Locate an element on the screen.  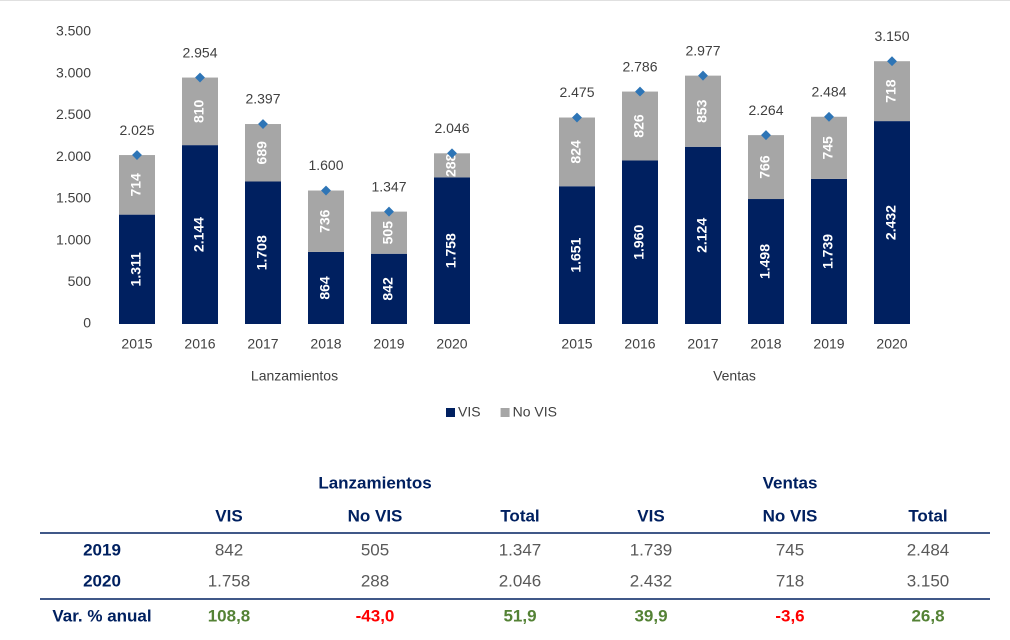
bar-value-label: 505 is located at coordinates (388, 233).